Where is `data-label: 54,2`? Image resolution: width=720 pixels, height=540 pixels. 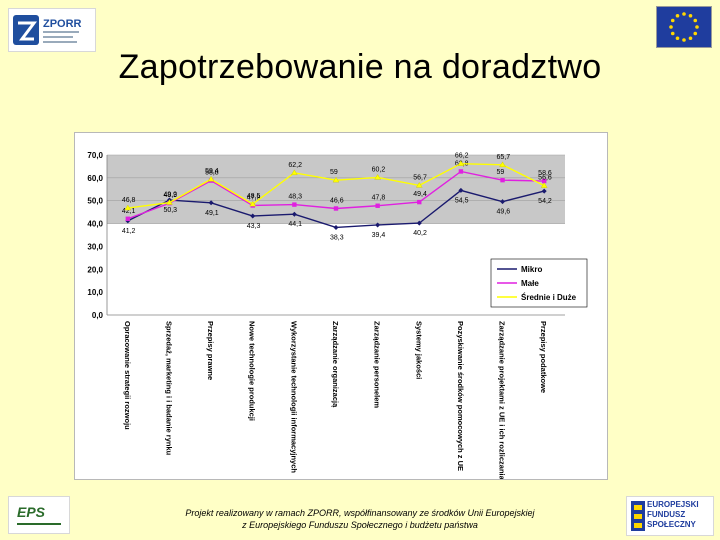
data-label: 54,2 is located at coordinates (545, 201).